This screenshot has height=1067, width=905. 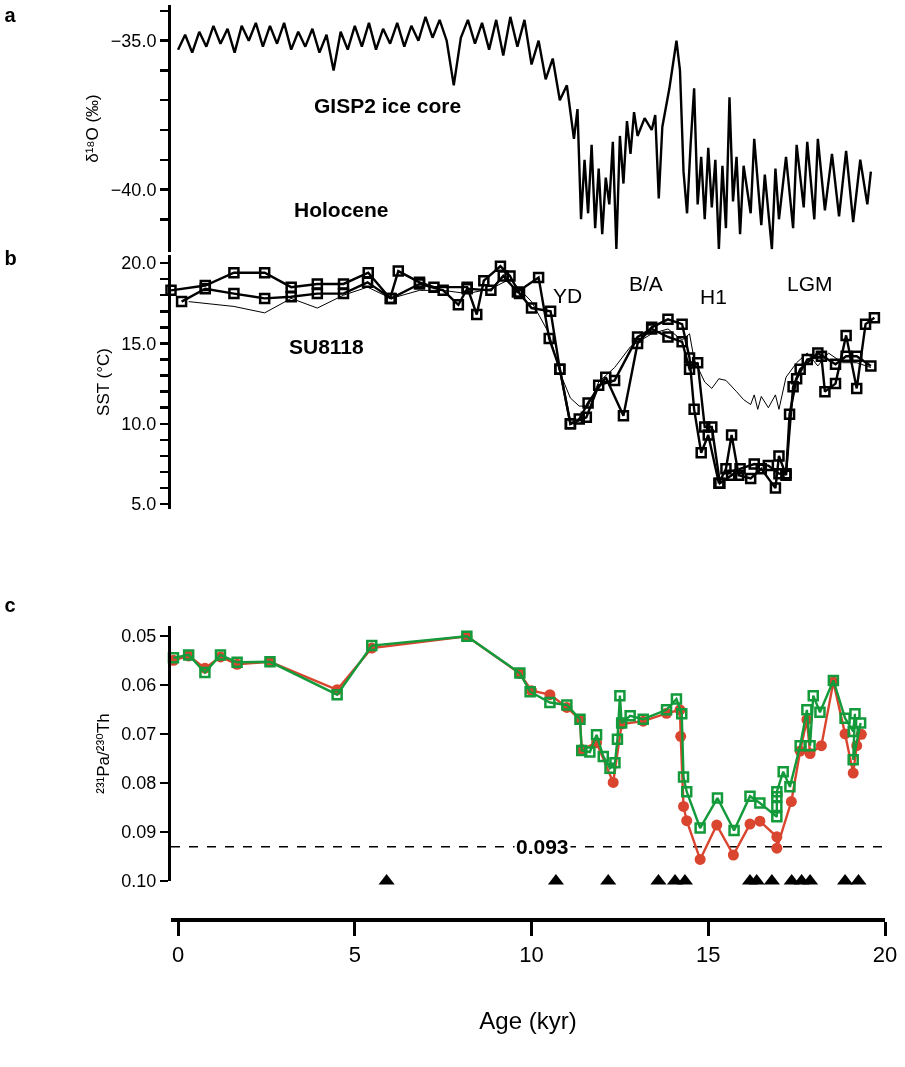 I want to click on x-tick-label: 5, so click(x=354, y=955).